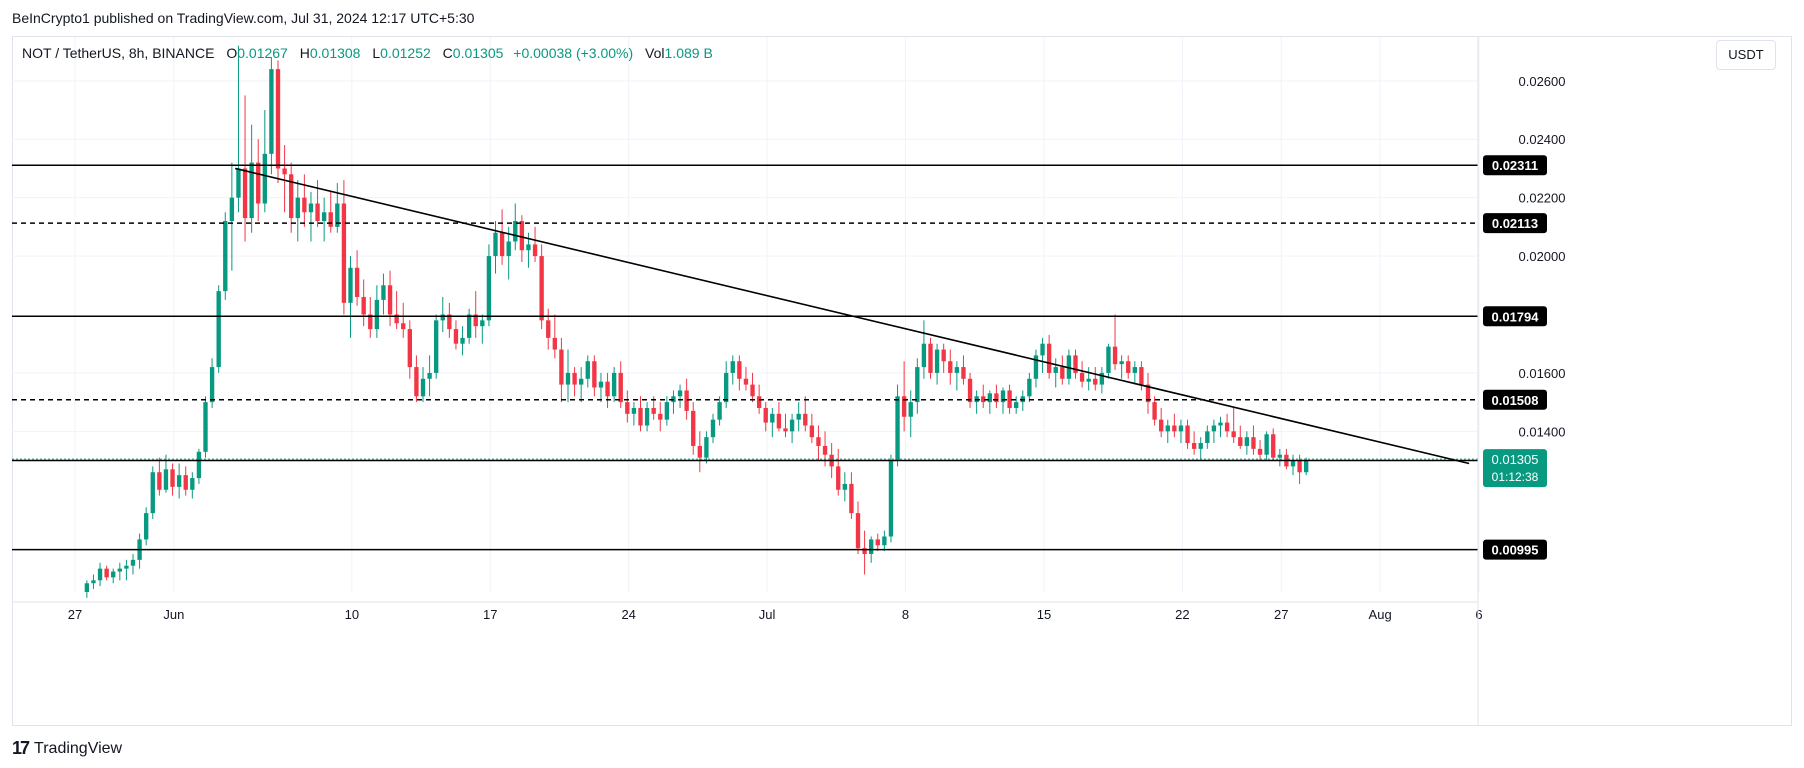 The image size is (1804, 768). What do you see at coordinates (304, 53) in the screenshot?
I see `high-key: H` at bounding box center [304, 53].